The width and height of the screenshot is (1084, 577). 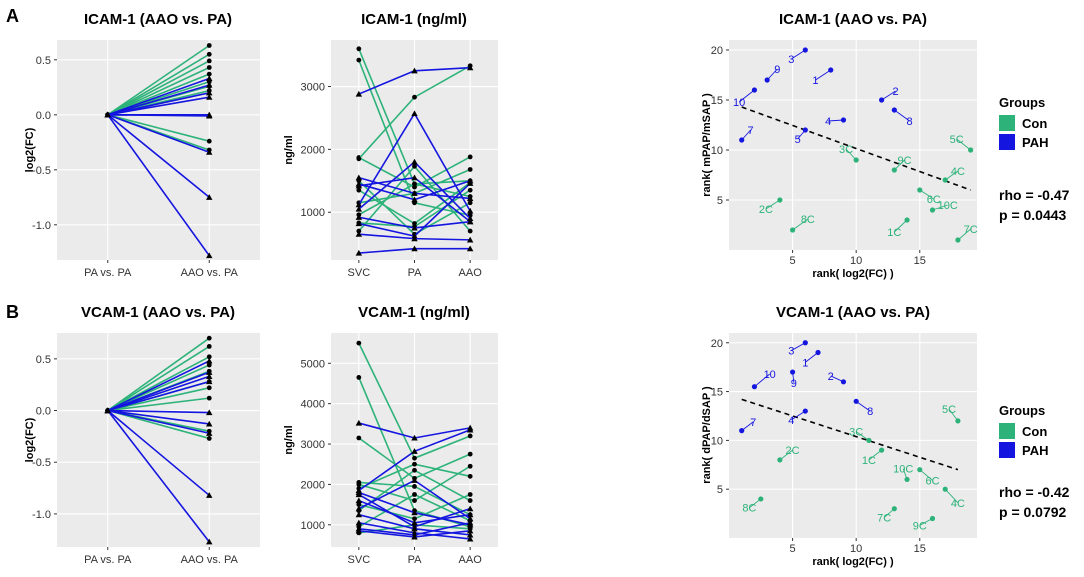 What do you see at coordinates (43, 360) in the screenshot?
I see `y-tick-label: 0.5` at bounding box center [43, 360].